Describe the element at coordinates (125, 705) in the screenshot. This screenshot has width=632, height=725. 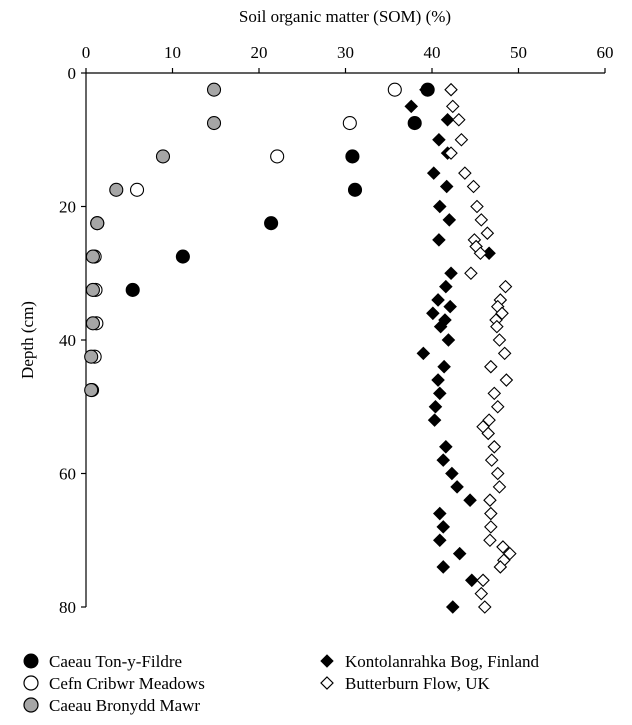
I see `legend-label: Caeau Bronydd Mawr` at that location.